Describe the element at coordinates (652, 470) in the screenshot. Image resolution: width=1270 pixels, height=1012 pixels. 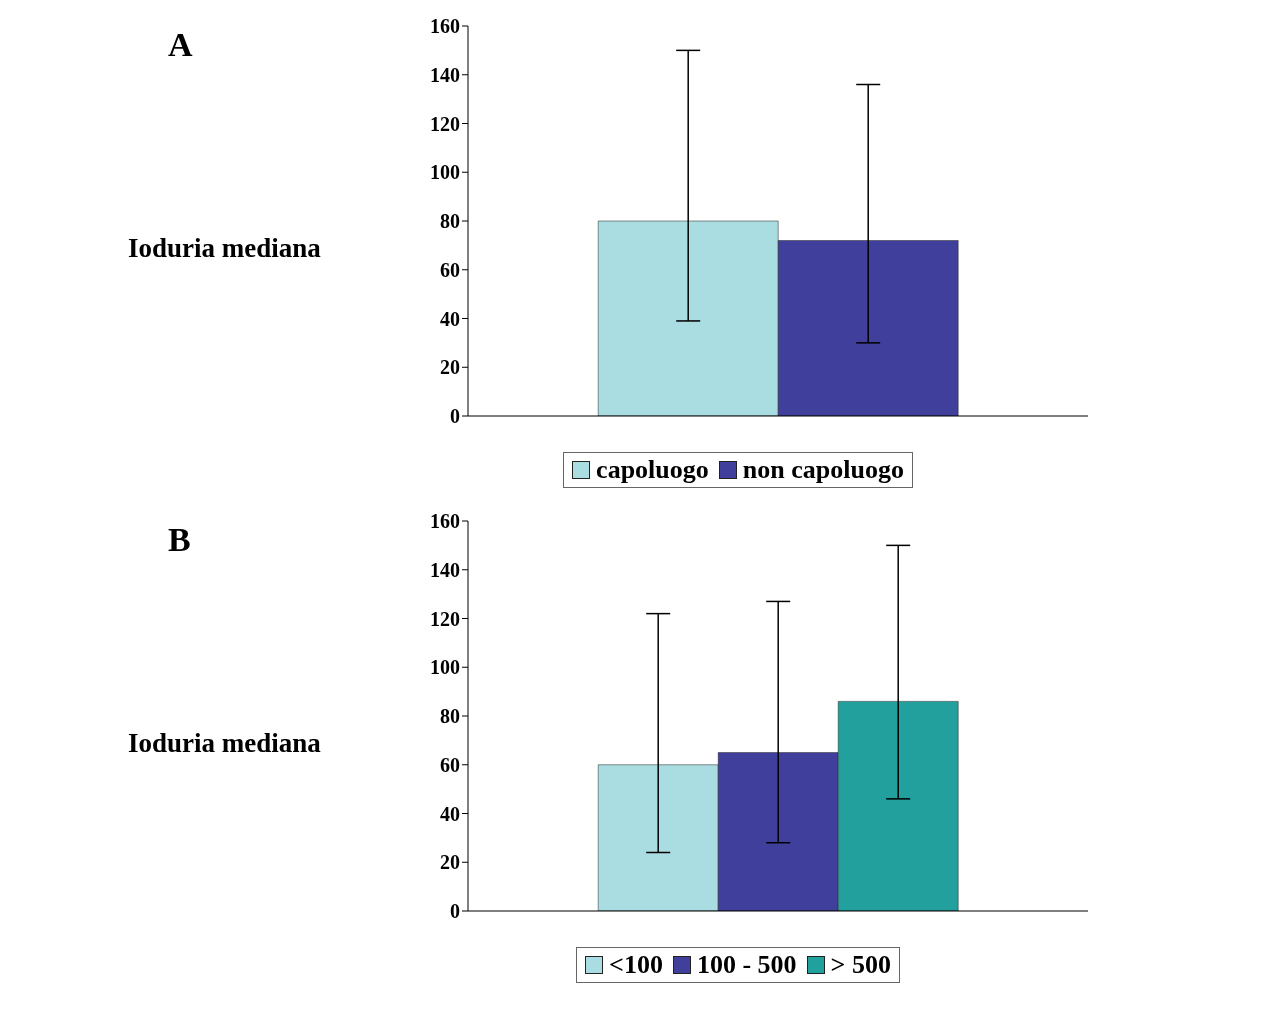
I see `legend-label: capoluogo` at that location.